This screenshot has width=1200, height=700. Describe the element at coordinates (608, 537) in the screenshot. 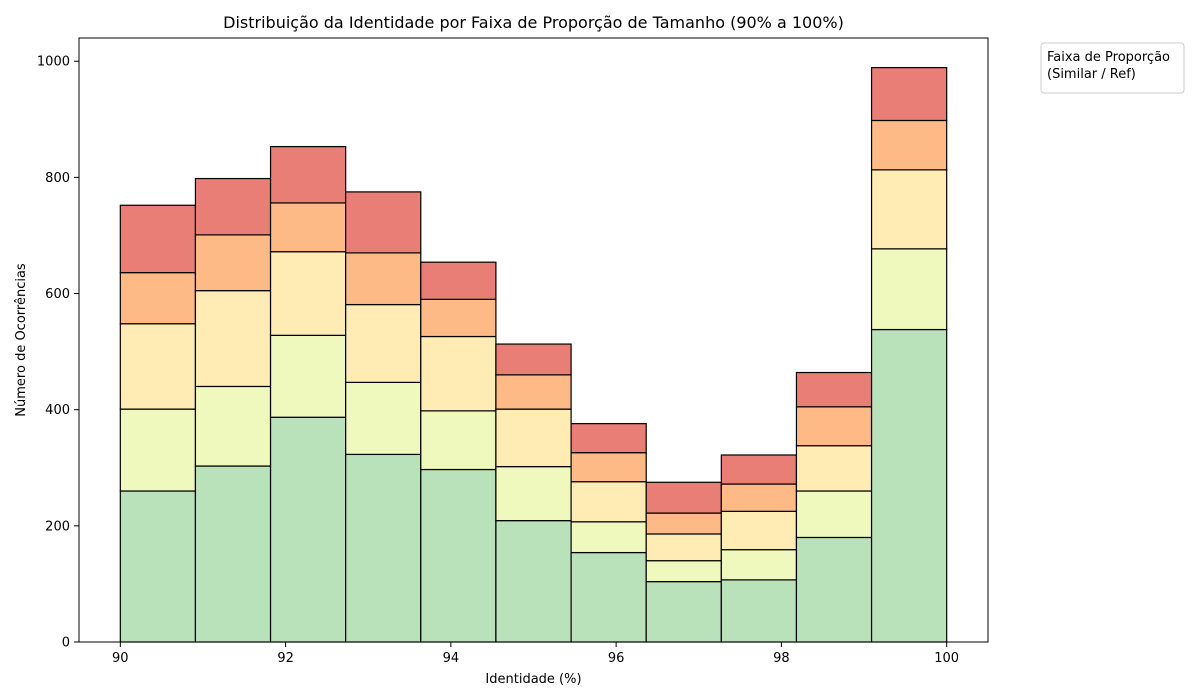

I see `bar-bin6-series1` at that location.